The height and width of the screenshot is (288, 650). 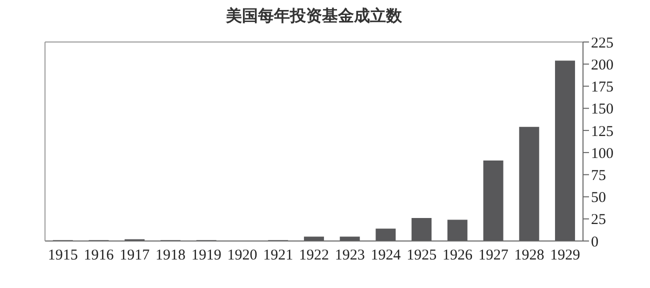 I want to click on x-tick-label: 1921, so click(x=278, y=256).